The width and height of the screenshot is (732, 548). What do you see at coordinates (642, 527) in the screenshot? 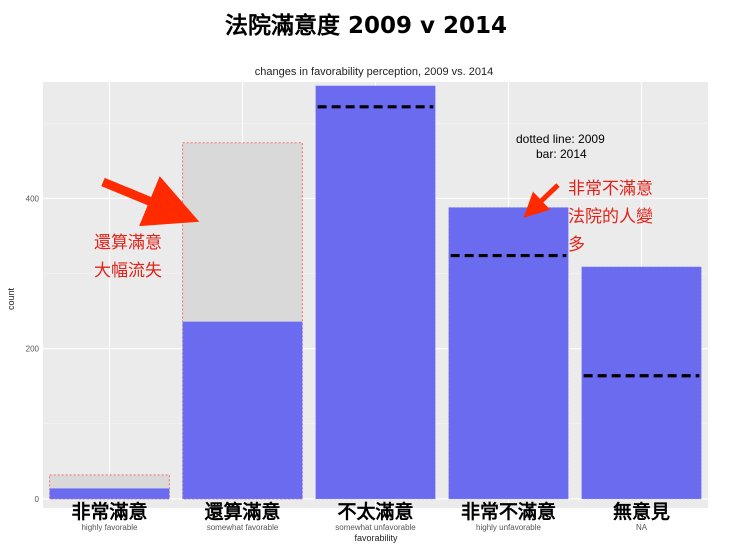
I see `x-tick-label: NA` at bounding box center [642, 527].